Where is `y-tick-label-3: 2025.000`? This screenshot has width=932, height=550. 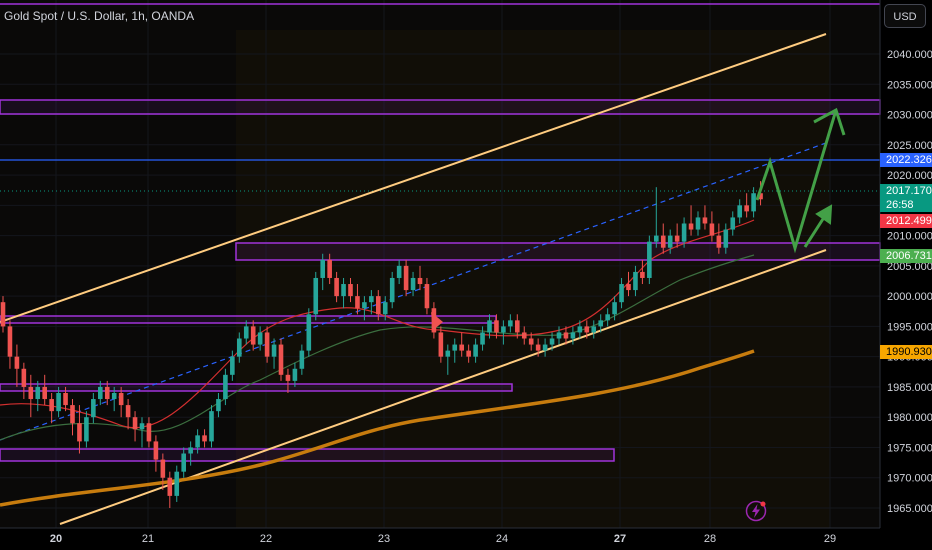
y-tick-label-3: 2025.000 is located at coordinates (909, 146).